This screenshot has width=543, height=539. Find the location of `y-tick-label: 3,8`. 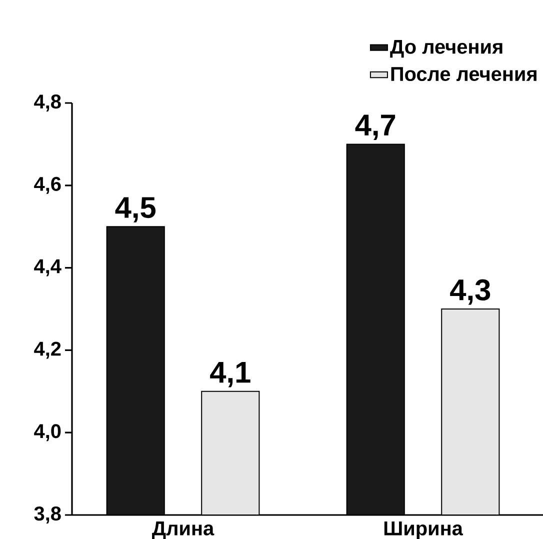

y-tick-label: 3,8 is located at coordinates (47, 515).